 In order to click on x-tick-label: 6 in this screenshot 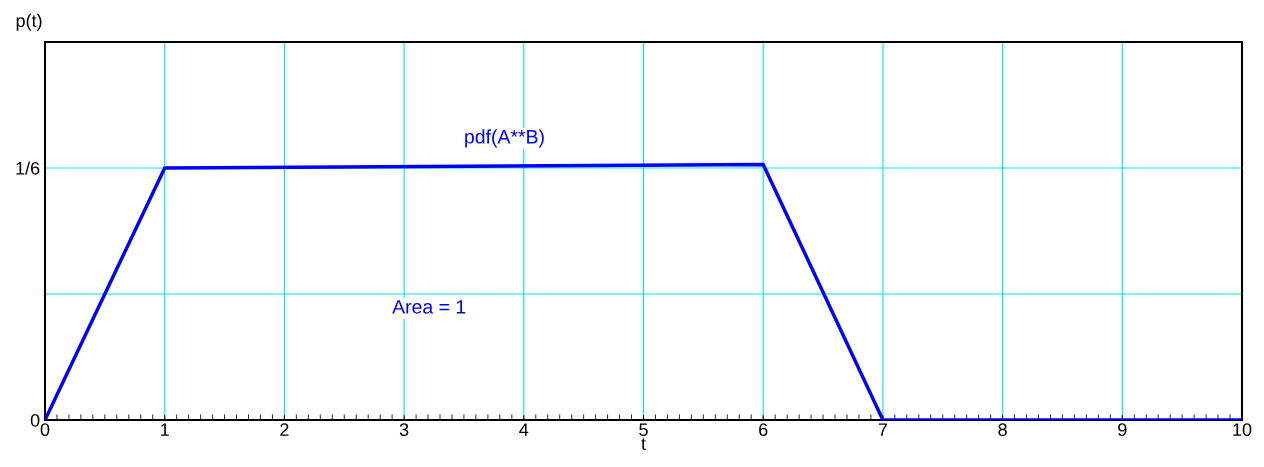, I will do `click(763, 430)`.